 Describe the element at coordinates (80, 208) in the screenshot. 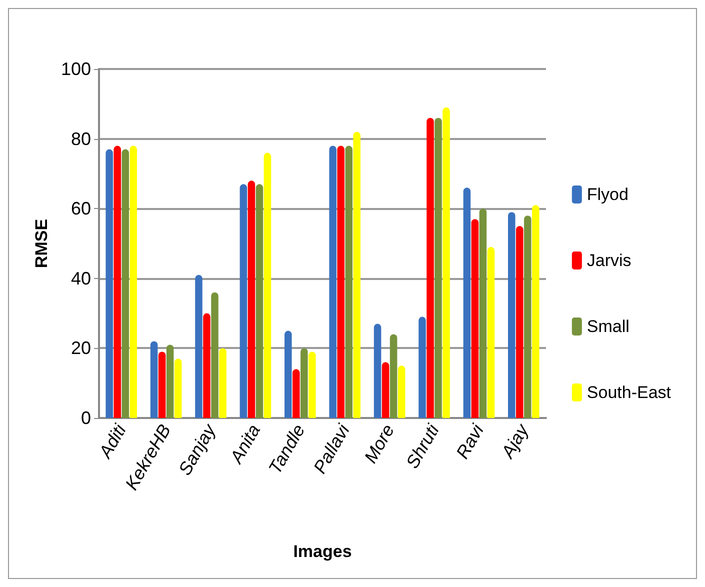

I see `y-tick-label: 60` at that location.